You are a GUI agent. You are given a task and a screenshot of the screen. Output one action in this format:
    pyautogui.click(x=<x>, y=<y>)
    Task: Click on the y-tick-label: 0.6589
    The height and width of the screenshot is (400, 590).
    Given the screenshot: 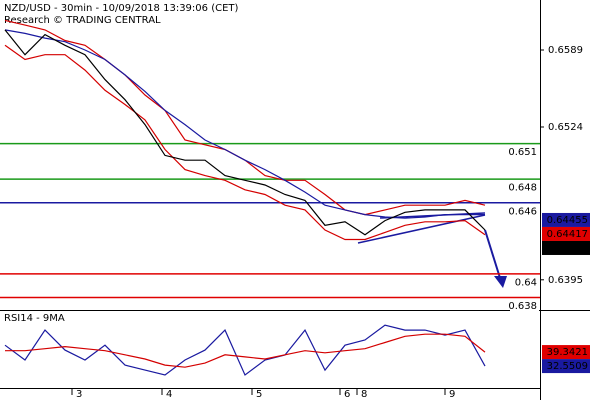 What is the action you would take?
    pyautogui.click(x=565, y=50)
    